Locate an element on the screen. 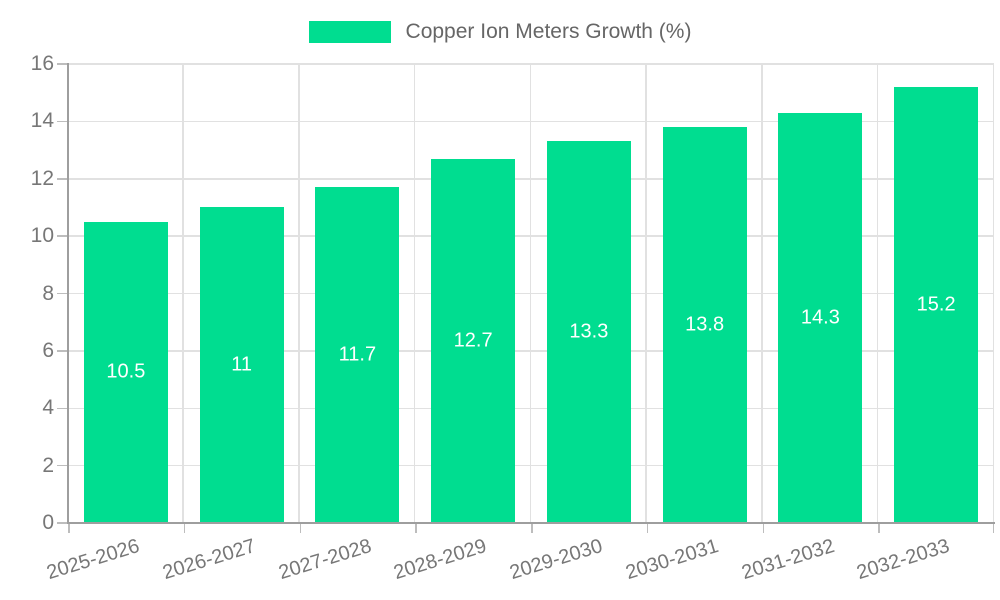  y-axis-label: 12 is located at coordinates (42, 178).